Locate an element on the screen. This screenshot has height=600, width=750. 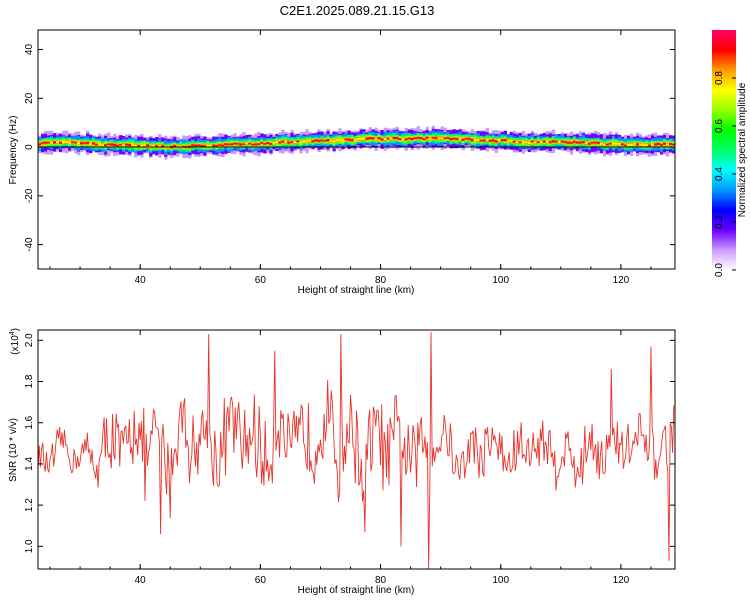
colorbar-tick-label: 0.4 is located at coordinates (719, 174).